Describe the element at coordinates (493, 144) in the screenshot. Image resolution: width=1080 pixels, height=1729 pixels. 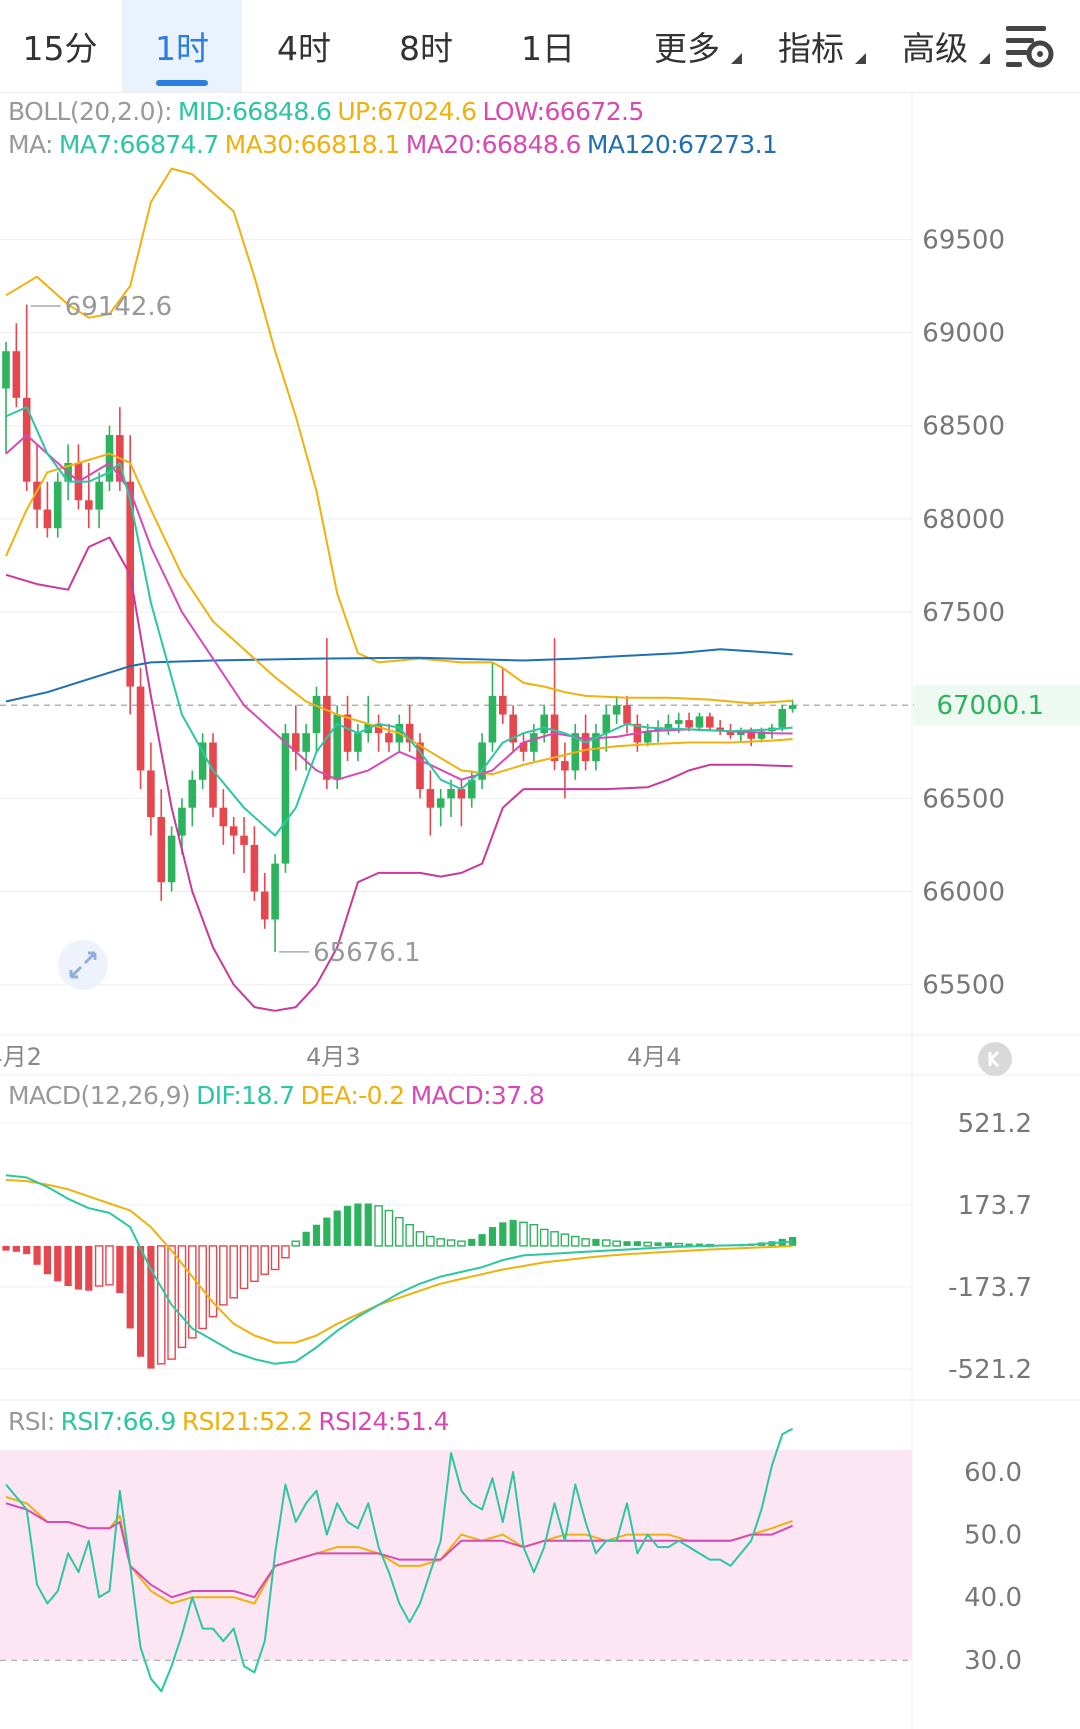
I see `ma20-value: MA20:66848.6` at that location.